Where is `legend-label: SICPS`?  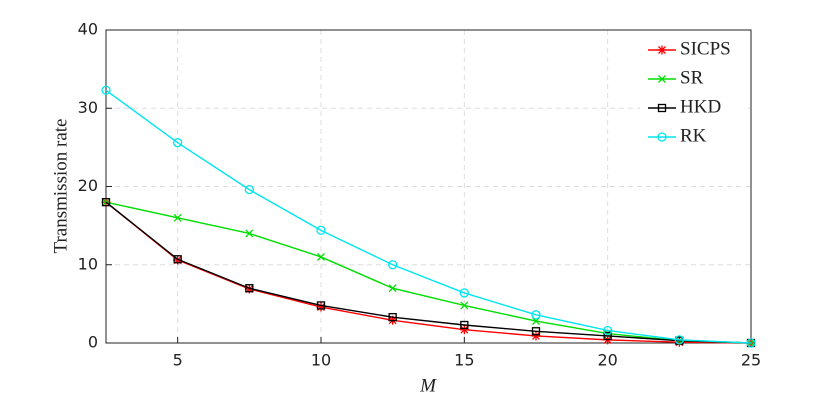
legend-label: SICPS is located at coordinates (705, 48).